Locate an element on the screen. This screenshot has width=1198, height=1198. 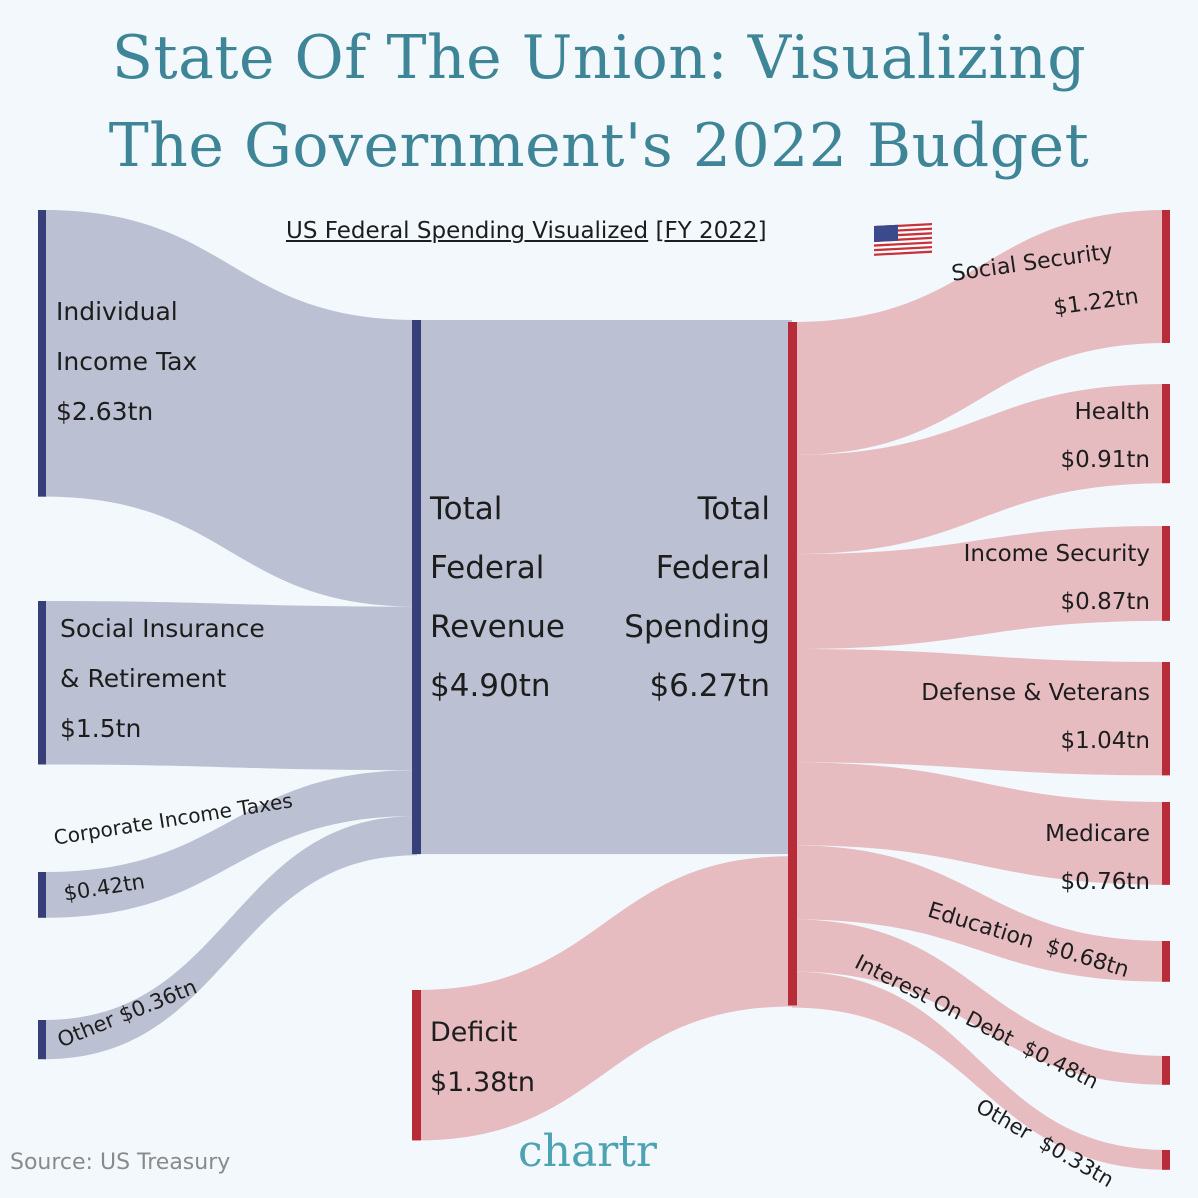
source-label-individual-income-tax: Individual Income Tax $2.63tn is located at coordinates (126, 362).